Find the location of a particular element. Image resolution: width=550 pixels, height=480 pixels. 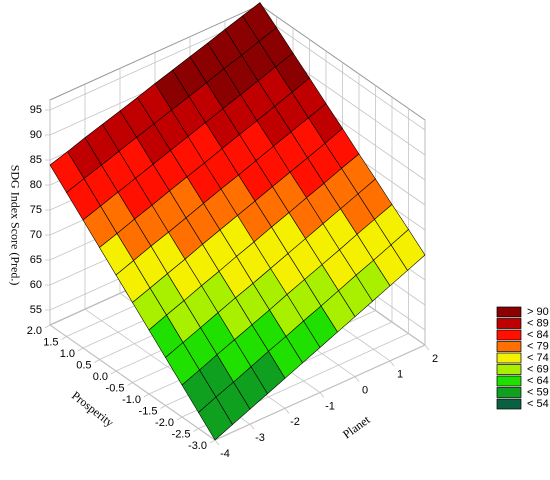

legend-label: < 64 is located at coordinates (538, 381).